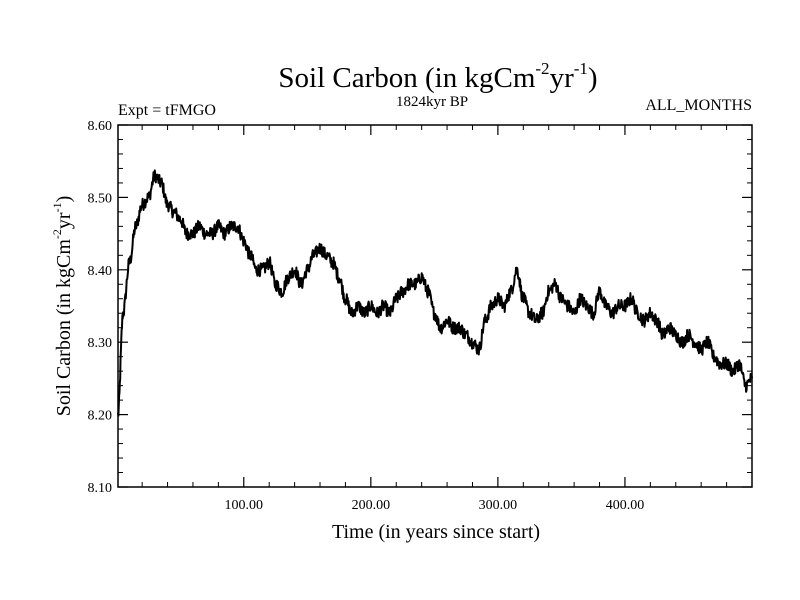 This screenshot has height=600, width=800. What do you see at coordinates (100, 198) in the screenshot?
I see `y-tick-label: 8.50` at bounding box center [100, 198].